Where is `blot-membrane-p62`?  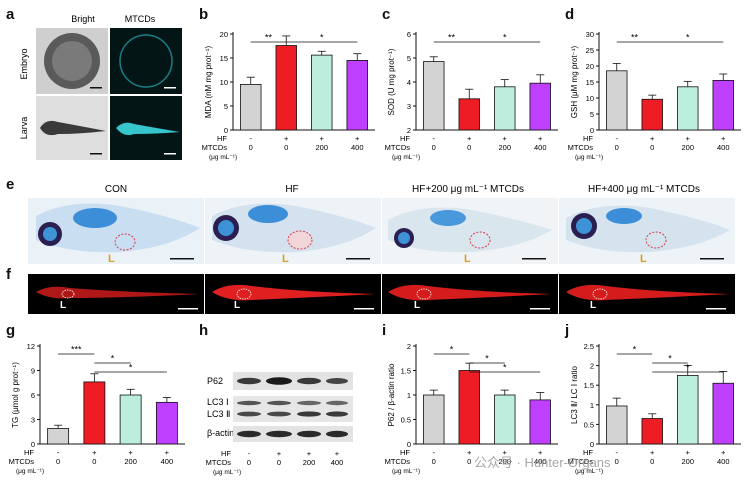
blot-membrane-p62 is located at coordinates (293, 381).